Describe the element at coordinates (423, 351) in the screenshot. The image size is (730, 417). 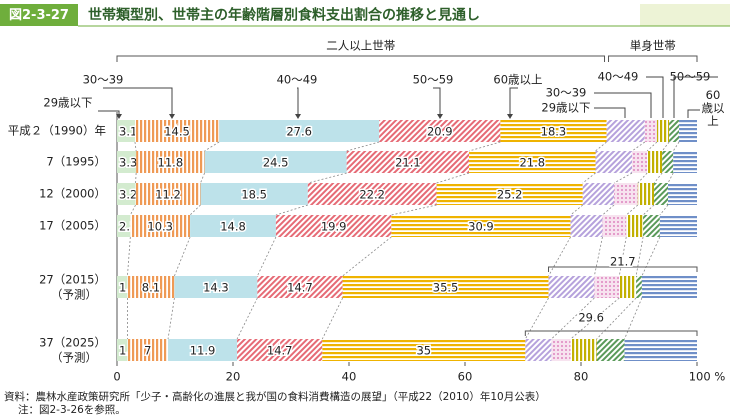
I see `value-label: 35` at that location.